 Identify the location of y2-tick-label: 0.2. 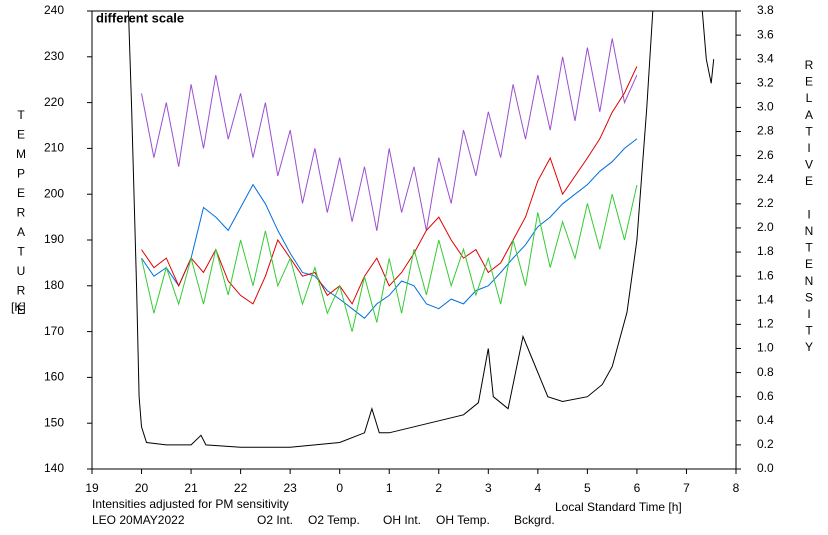
(765, 444).